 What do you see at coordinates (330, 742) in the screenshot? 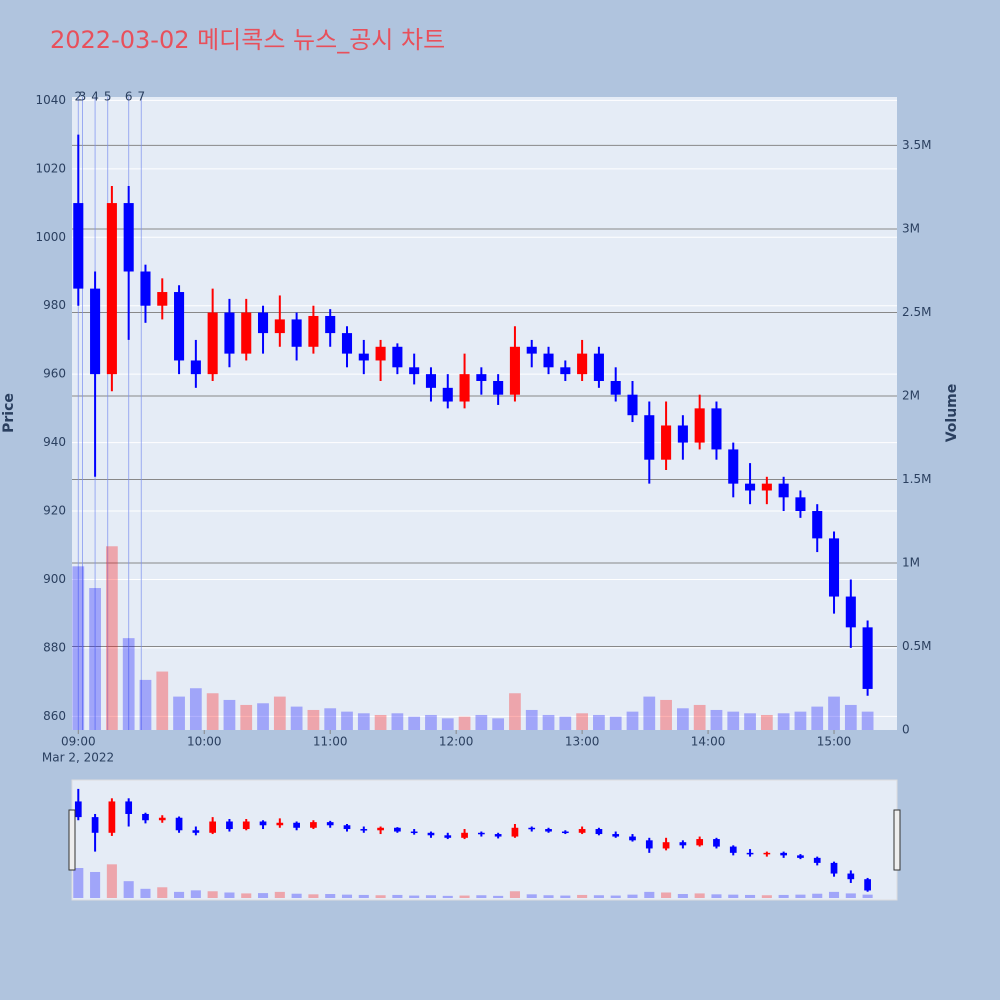
I see `x-tick-label: 11:00` at bounding box center [330, 742].